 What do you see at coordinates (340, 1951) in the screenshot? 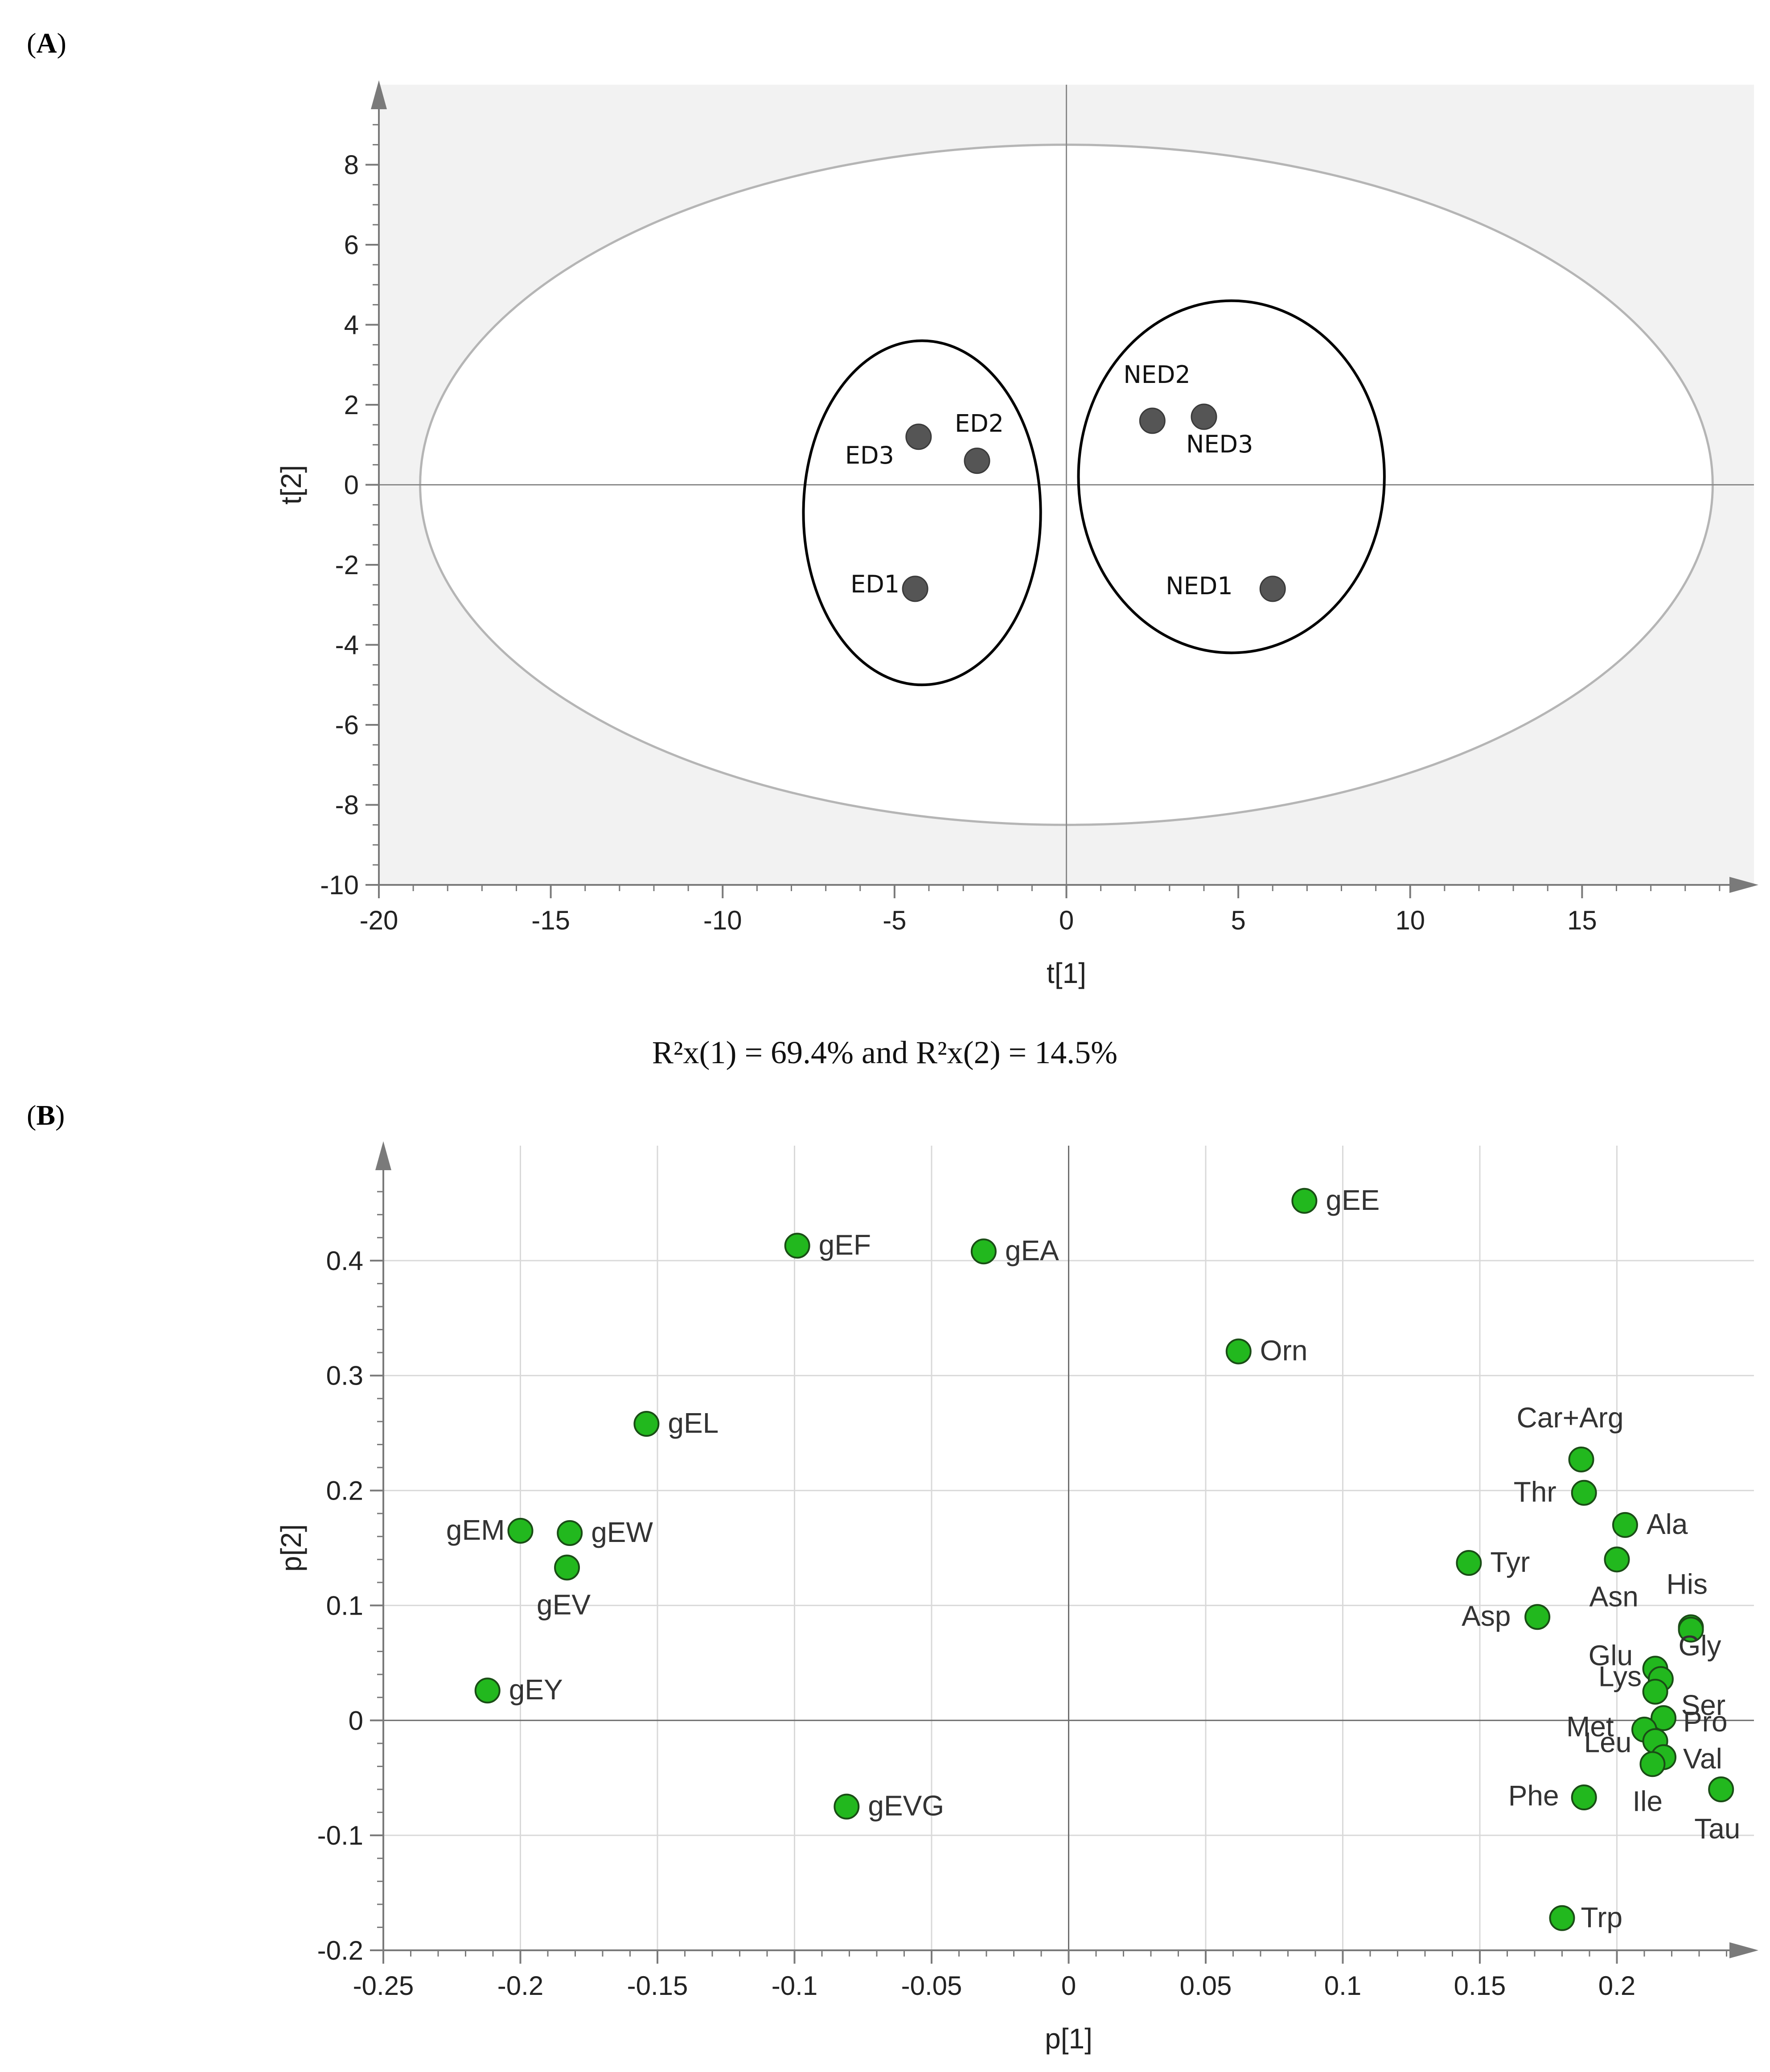
I see `y-tick-label: -0.2` at bounding box center [340, 1951].